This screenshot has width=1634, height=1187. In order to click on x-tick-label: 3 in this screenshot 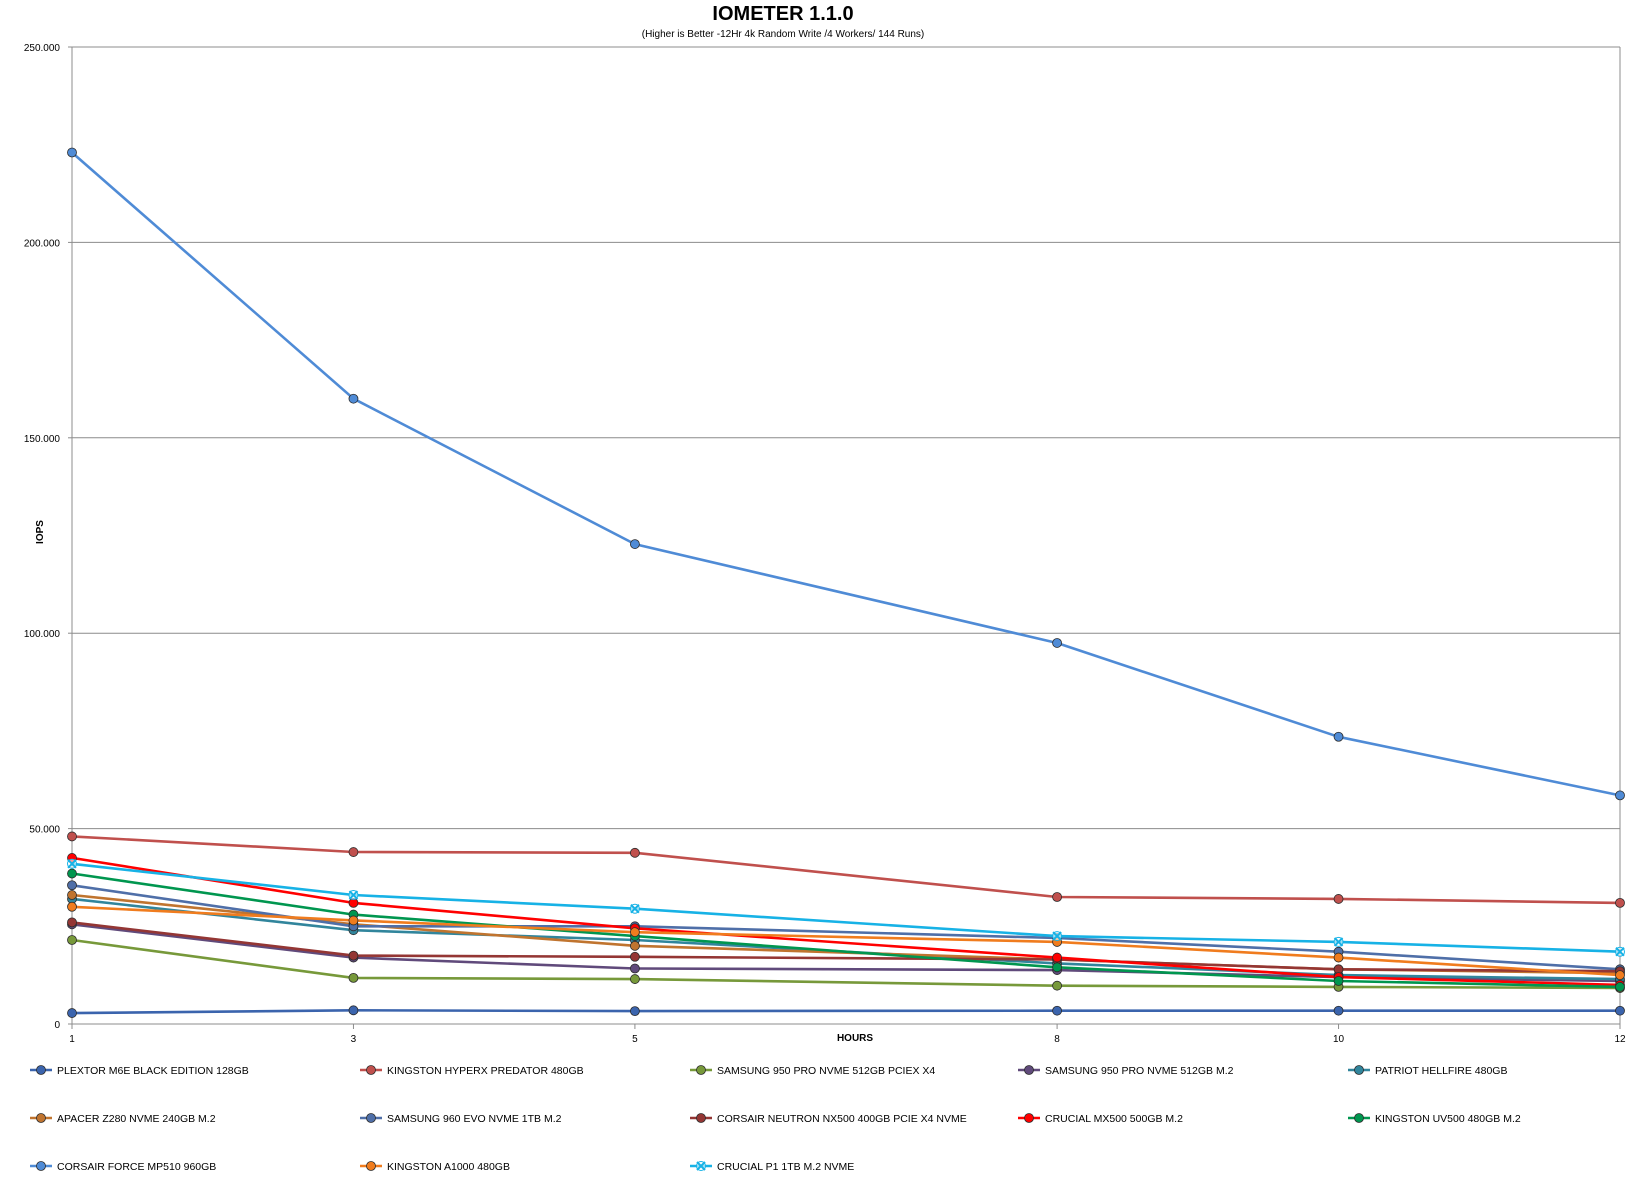, I will do `click(354, 1039)`.